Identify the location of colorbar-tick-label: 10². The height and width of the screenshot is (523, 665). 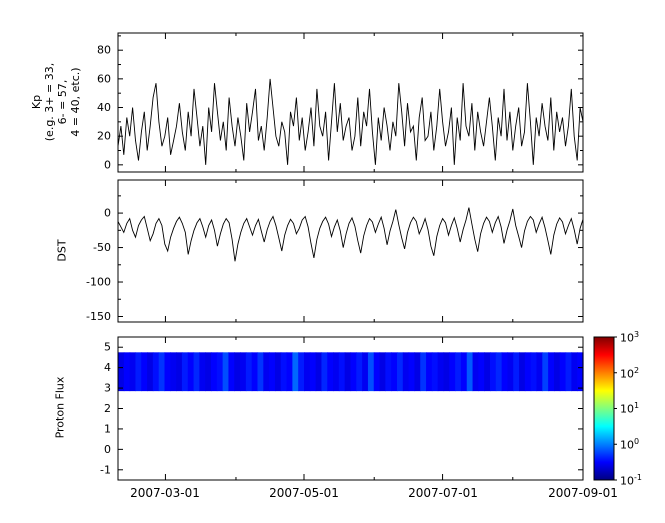
(630, 373).